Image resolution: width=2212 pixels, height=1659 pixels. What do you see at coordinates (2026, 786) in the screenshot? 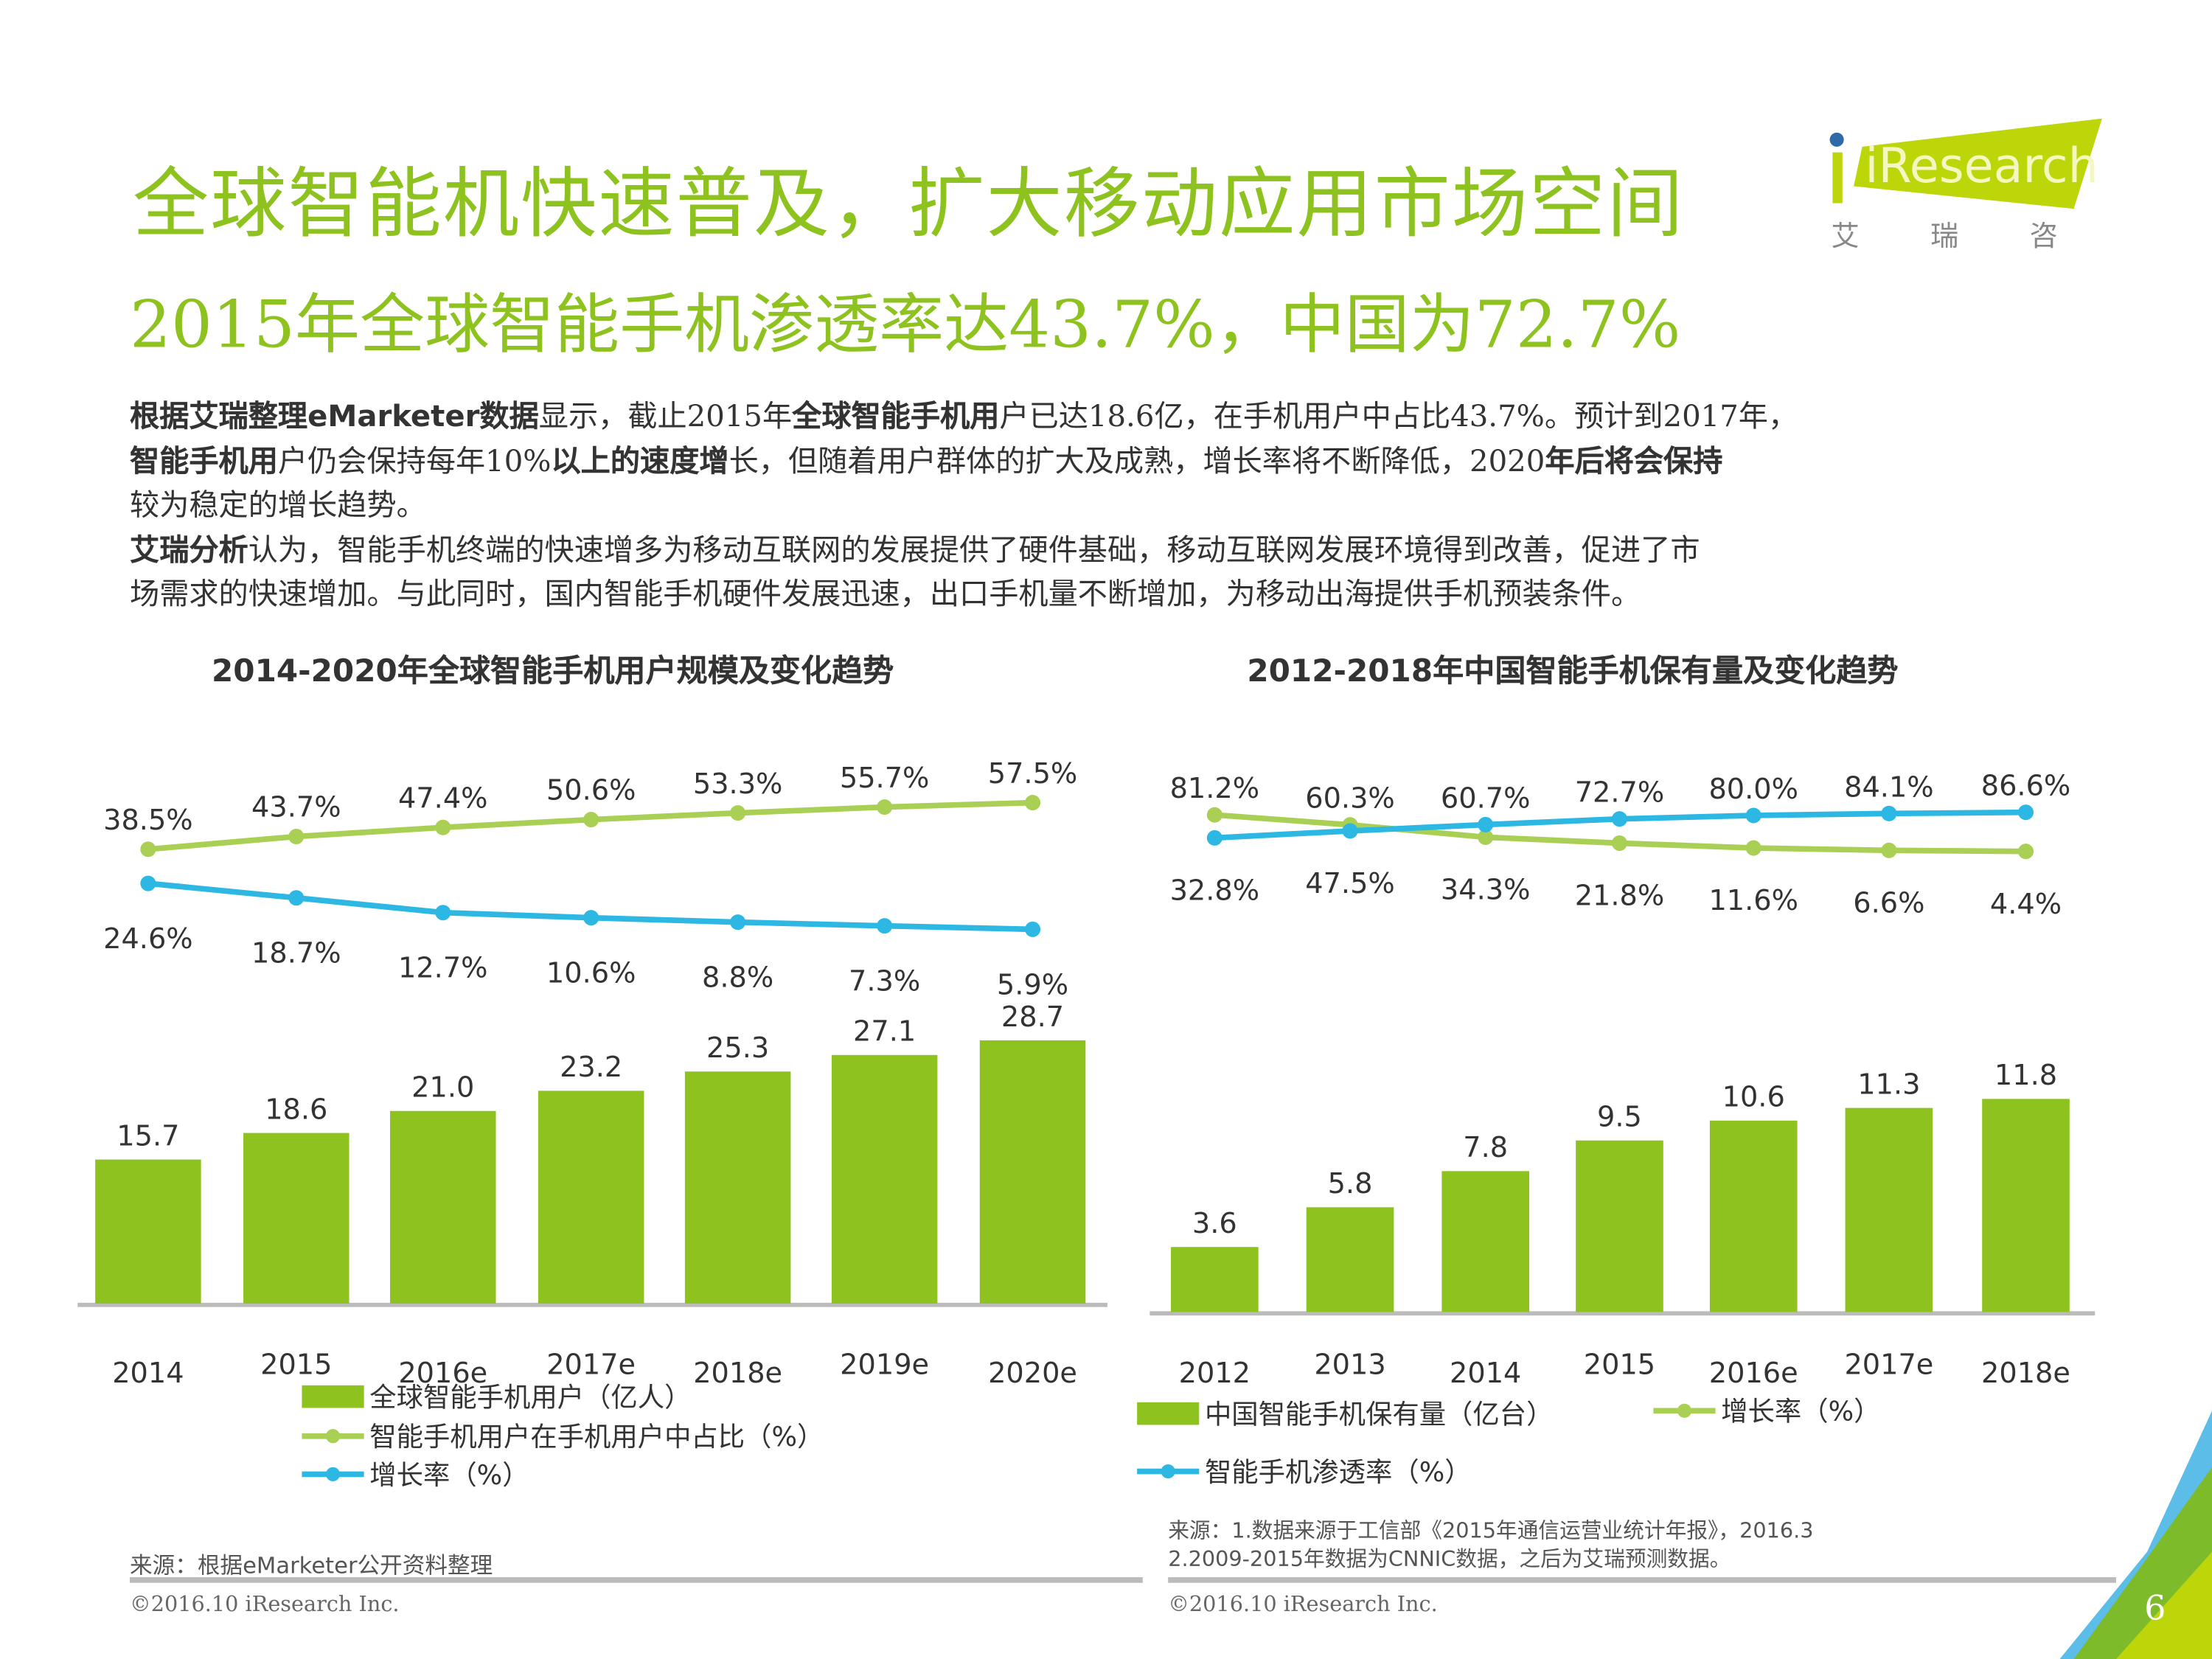
I see `series-label: 86.6%` at bounding box center [2026, 786].